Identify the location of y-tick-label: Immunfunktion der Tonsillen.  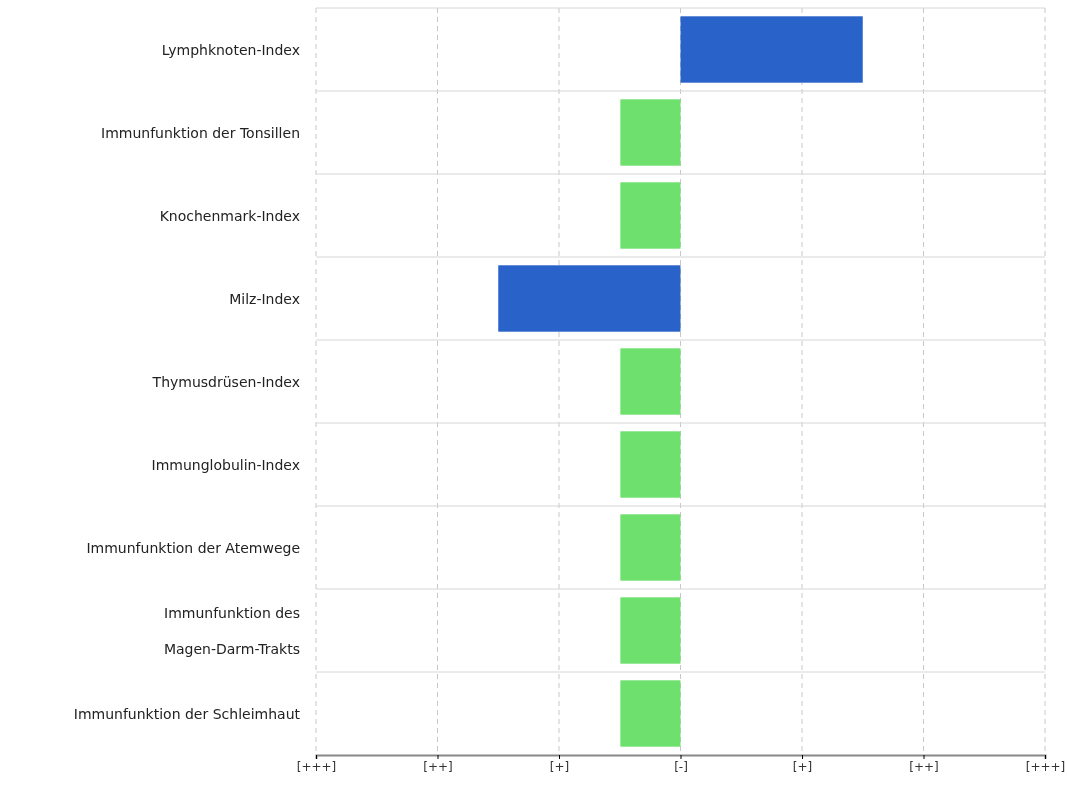
(200, 132).